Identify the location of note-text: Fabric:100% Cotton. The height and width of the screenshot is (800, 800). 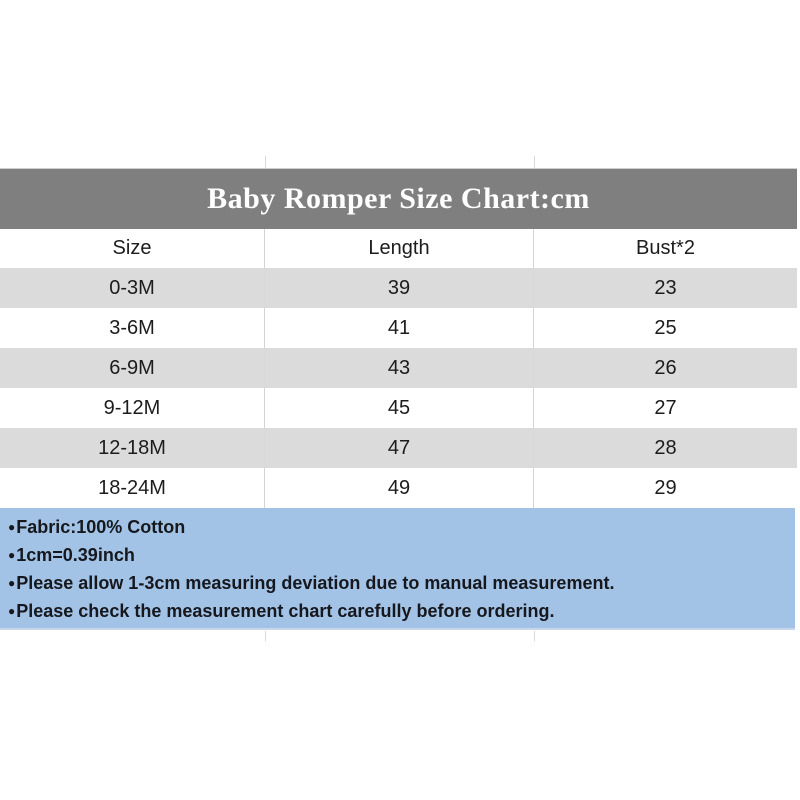
(101, 527).